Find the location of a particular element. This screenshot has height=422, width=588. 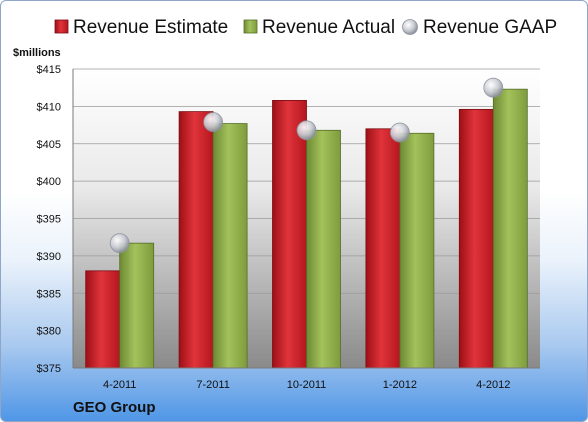

legend-label-gaap: Revenue GAAP is located at coordinates (490, 27).